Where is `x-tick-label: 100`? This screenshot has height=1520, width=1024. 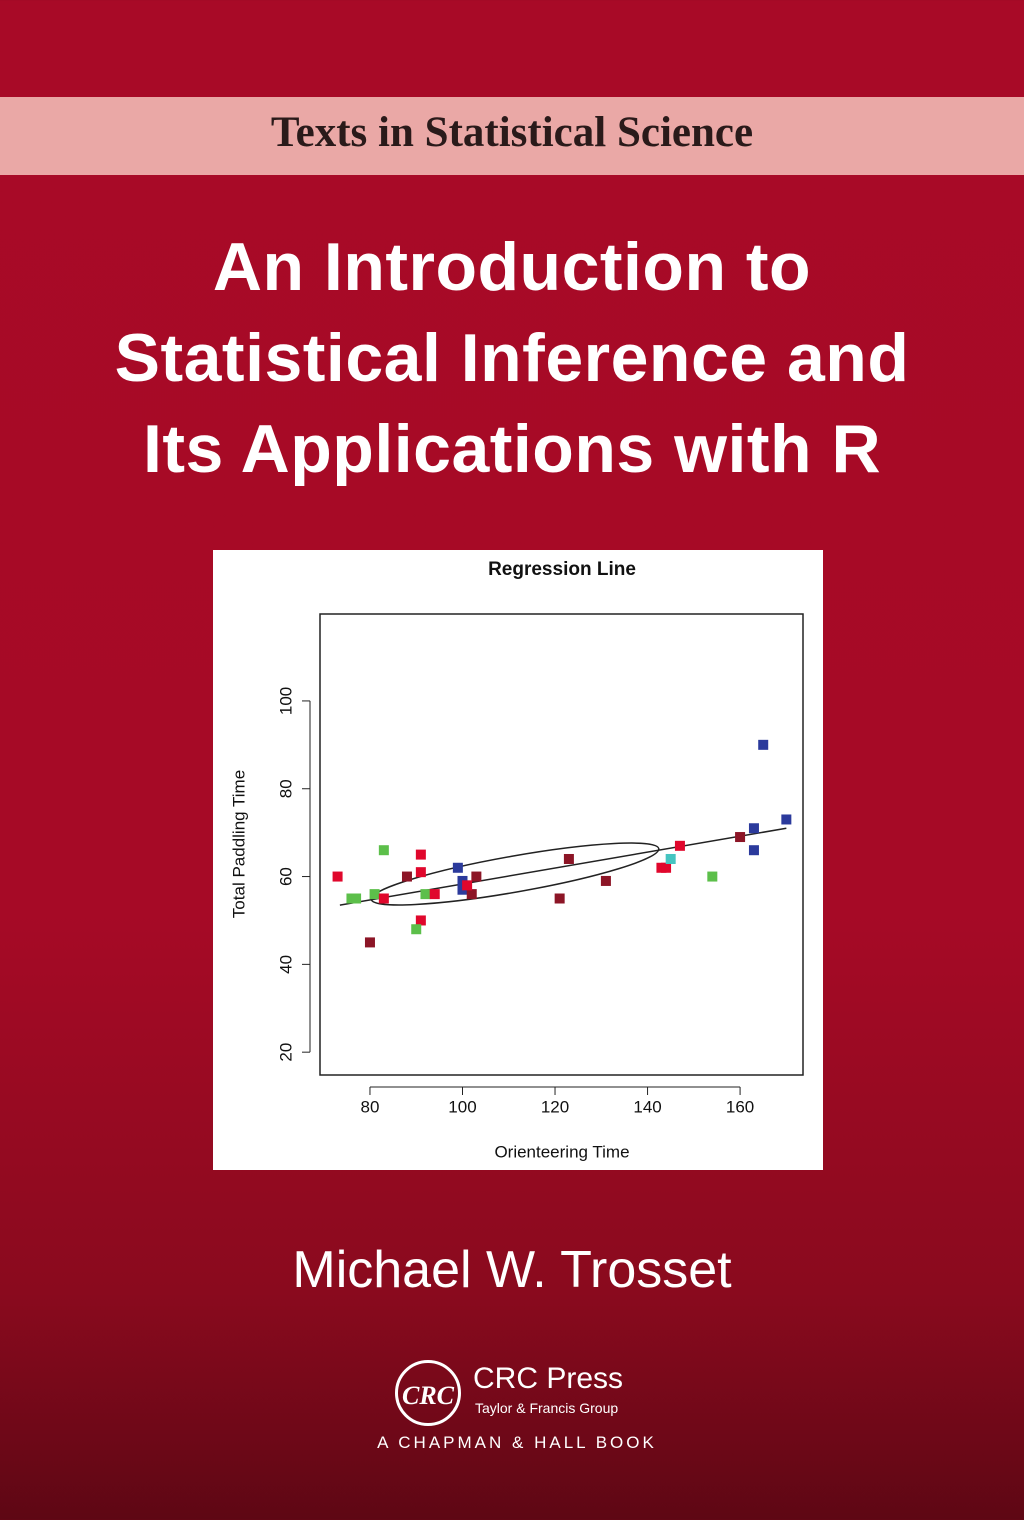 x-tick-label: 100 is located at coordinates (462, 1106).